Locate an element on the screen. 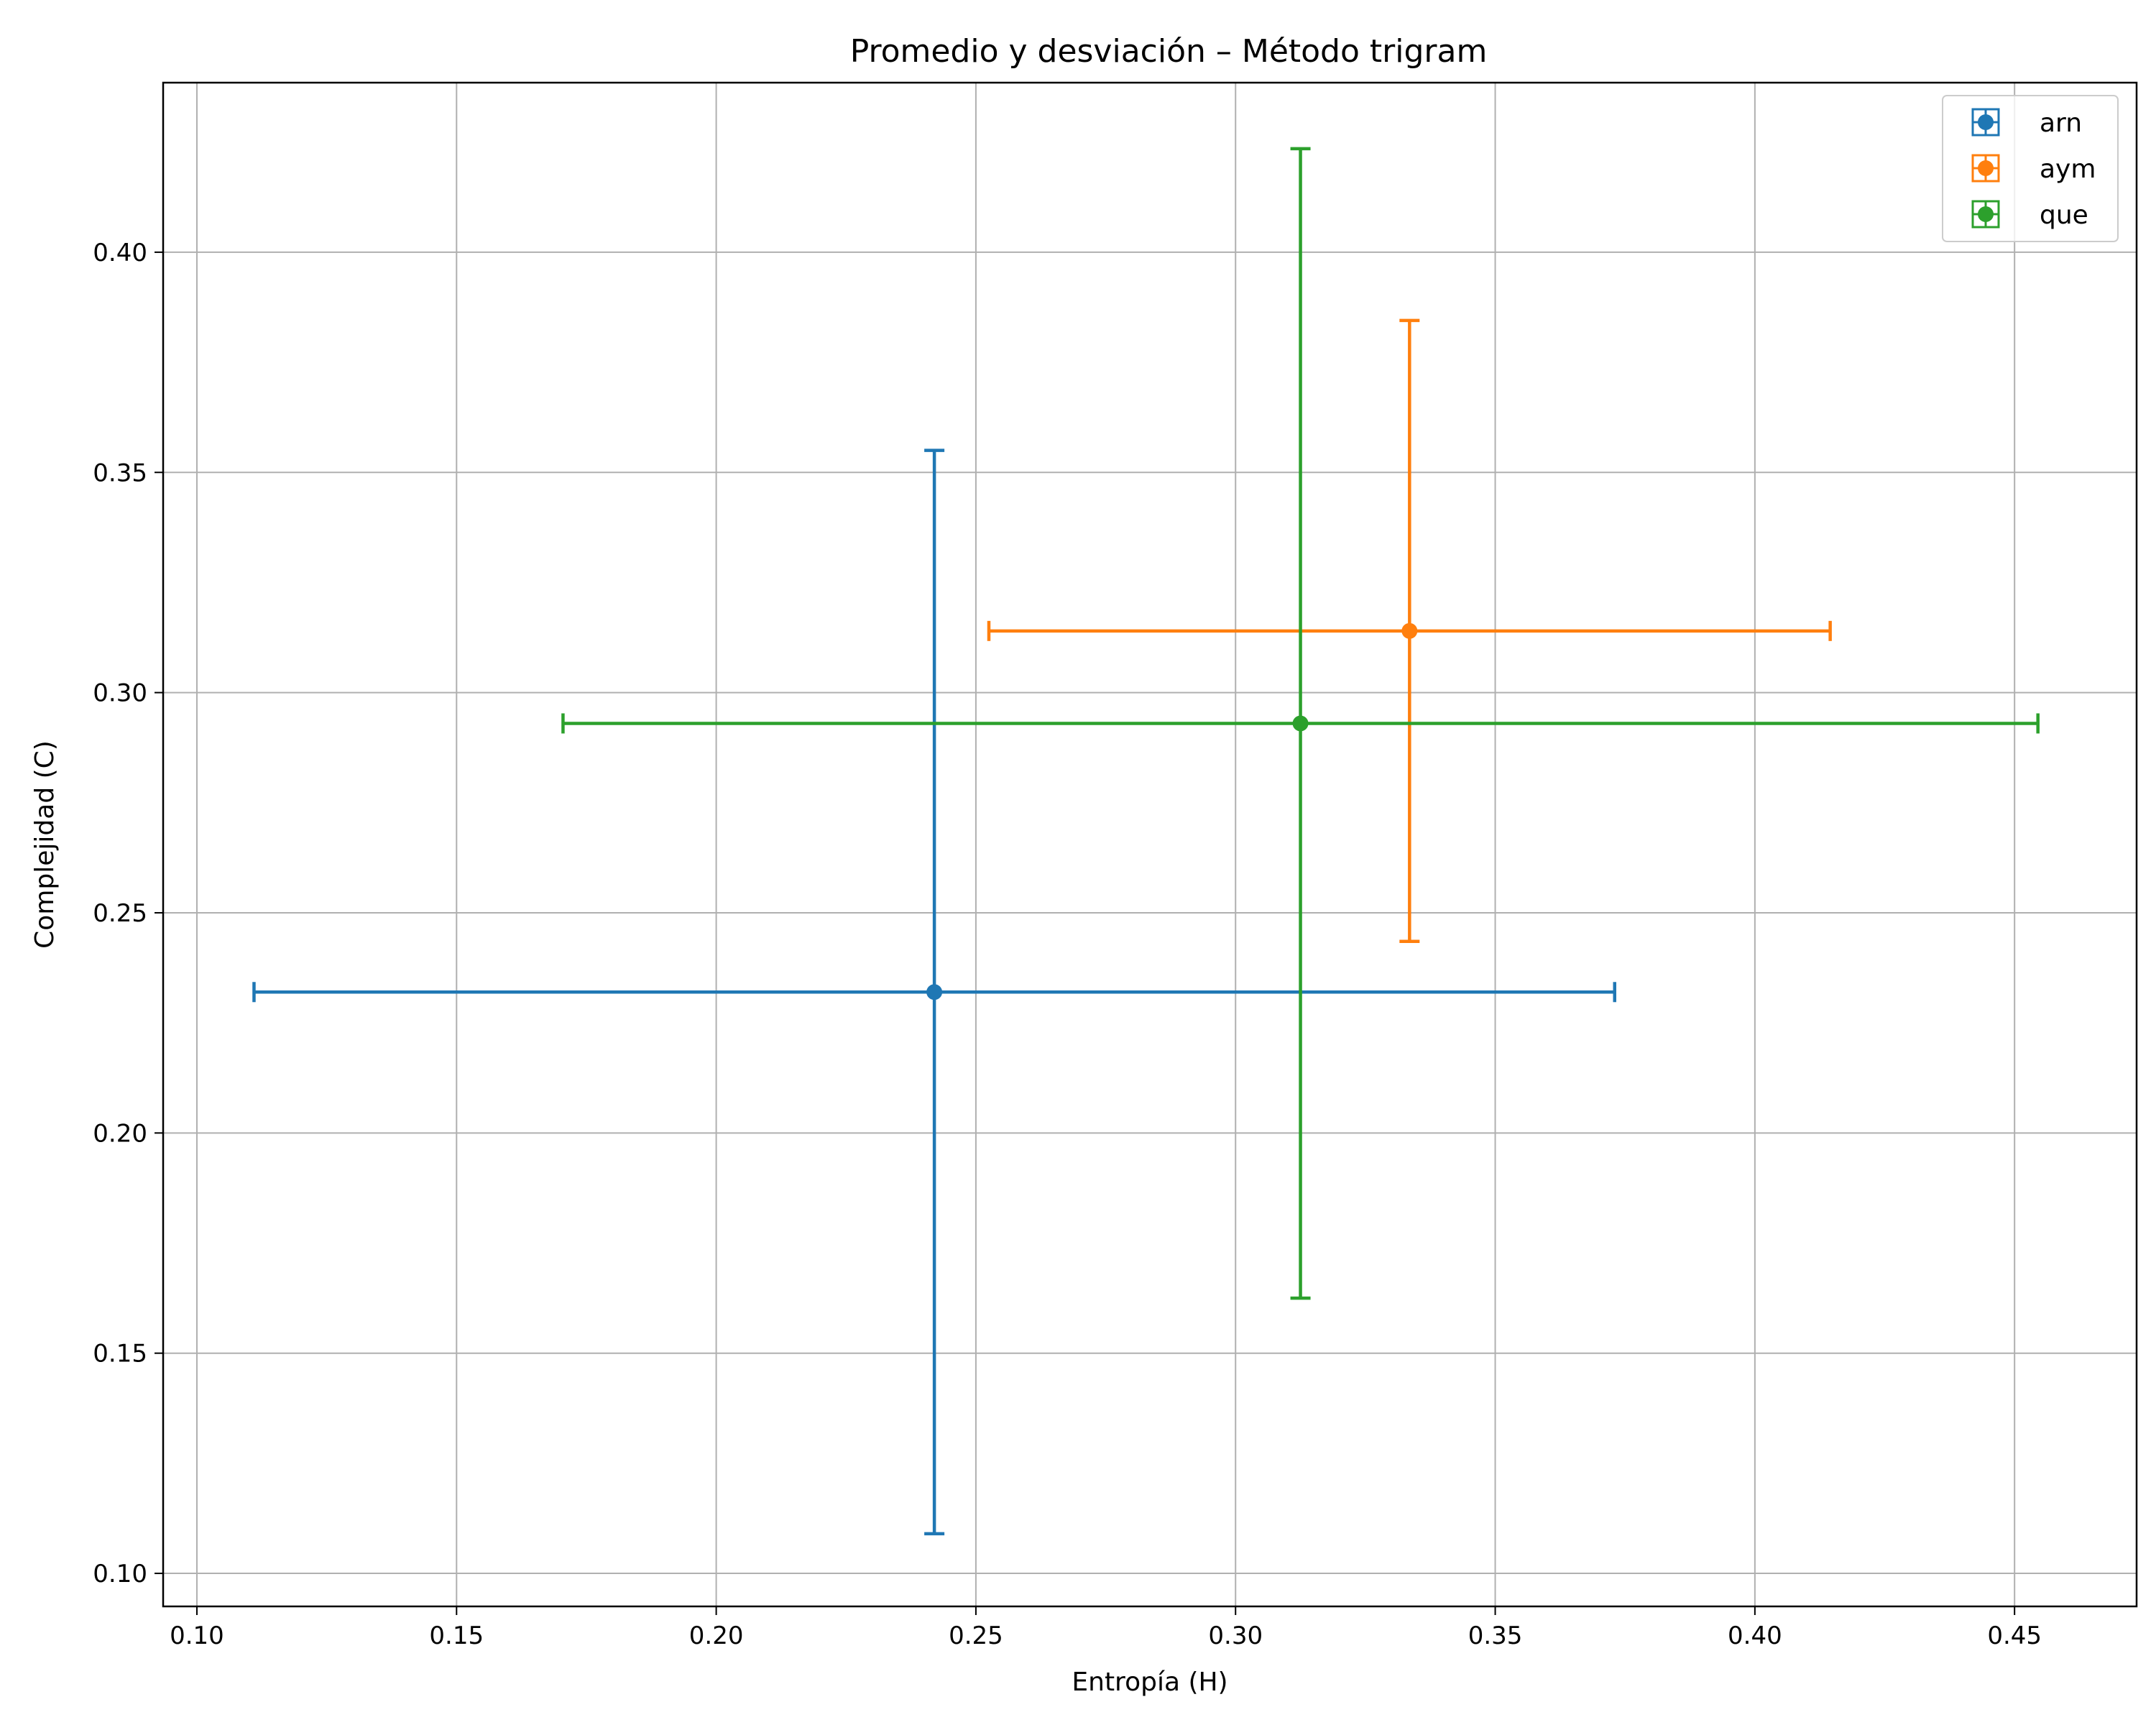 The width and height of the screenshot is (2156, 1725). x-tick-label: 0.10 is located at coordinates (197, 1636).